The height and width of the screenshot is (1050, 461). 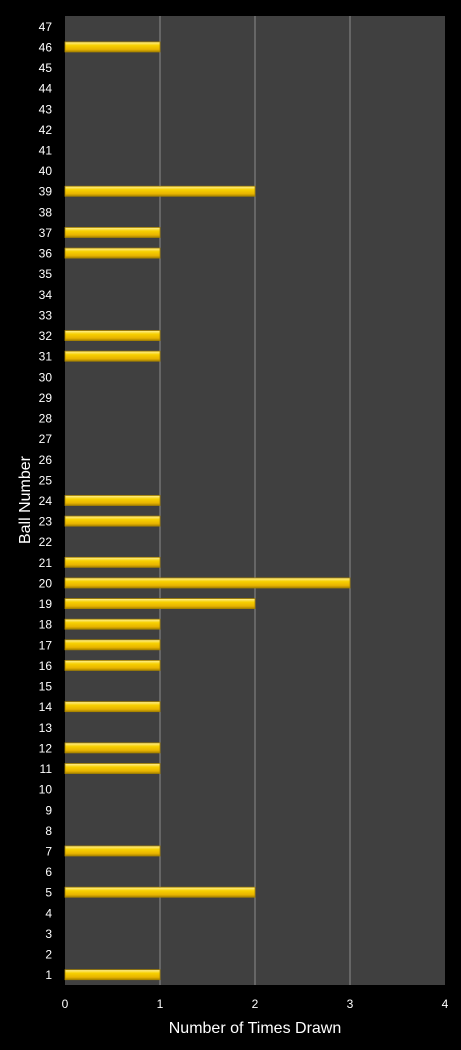 I want to click on y-tick-label: 44, so click(x=46, y=89).